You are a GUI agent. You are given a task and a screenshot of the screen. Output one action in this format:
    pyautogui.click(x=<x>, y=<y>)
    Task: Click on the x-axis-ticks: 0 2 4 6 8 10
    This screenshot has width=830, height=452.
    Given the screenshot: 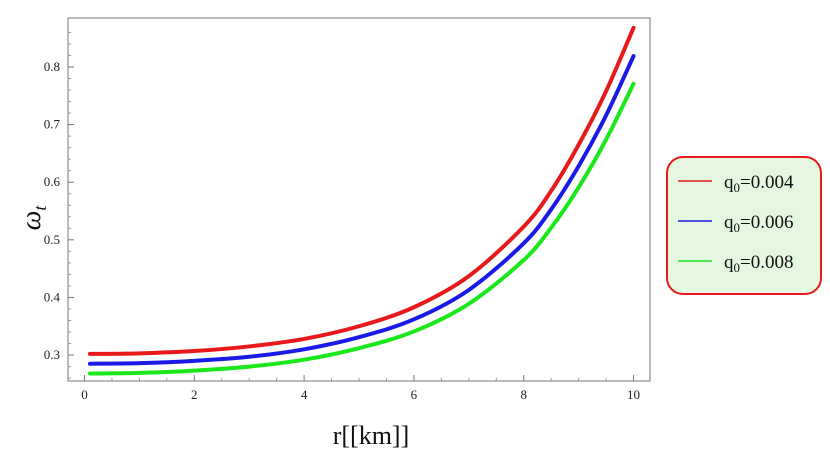 What is the action you would take?
    pyautogui.click(x=360, y=388)
    